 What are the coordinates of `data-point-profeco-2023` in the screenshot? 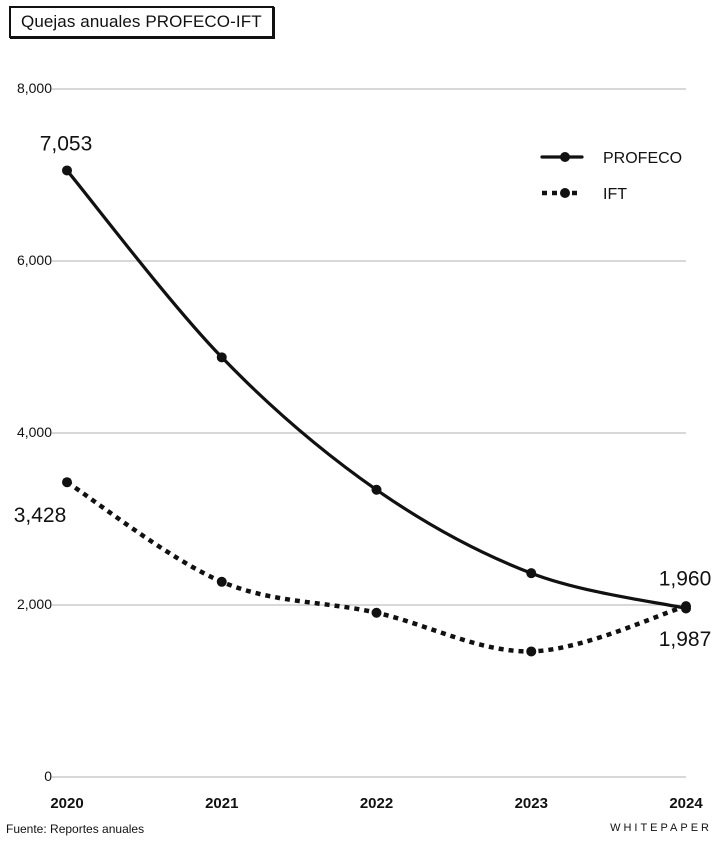 It's located at (531, 573).